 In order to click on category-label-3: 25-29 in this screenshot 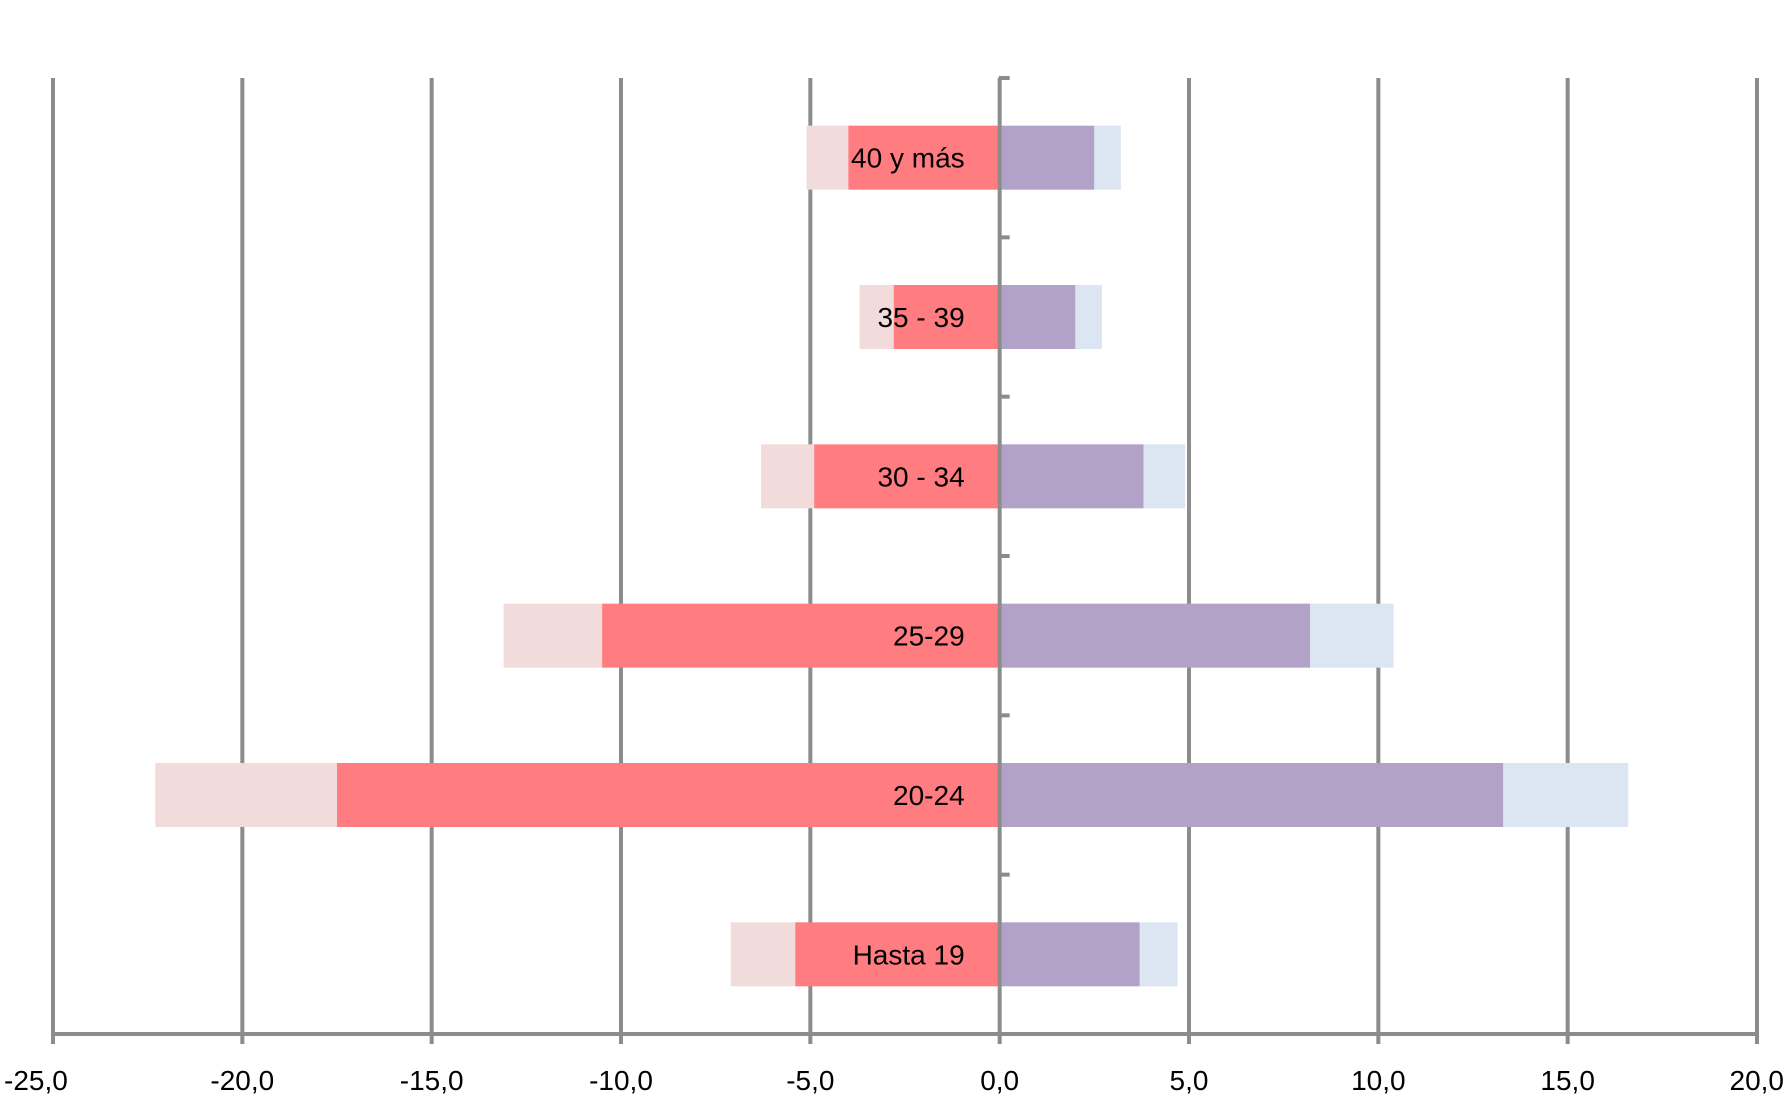, I will do `click(929, 636)`.